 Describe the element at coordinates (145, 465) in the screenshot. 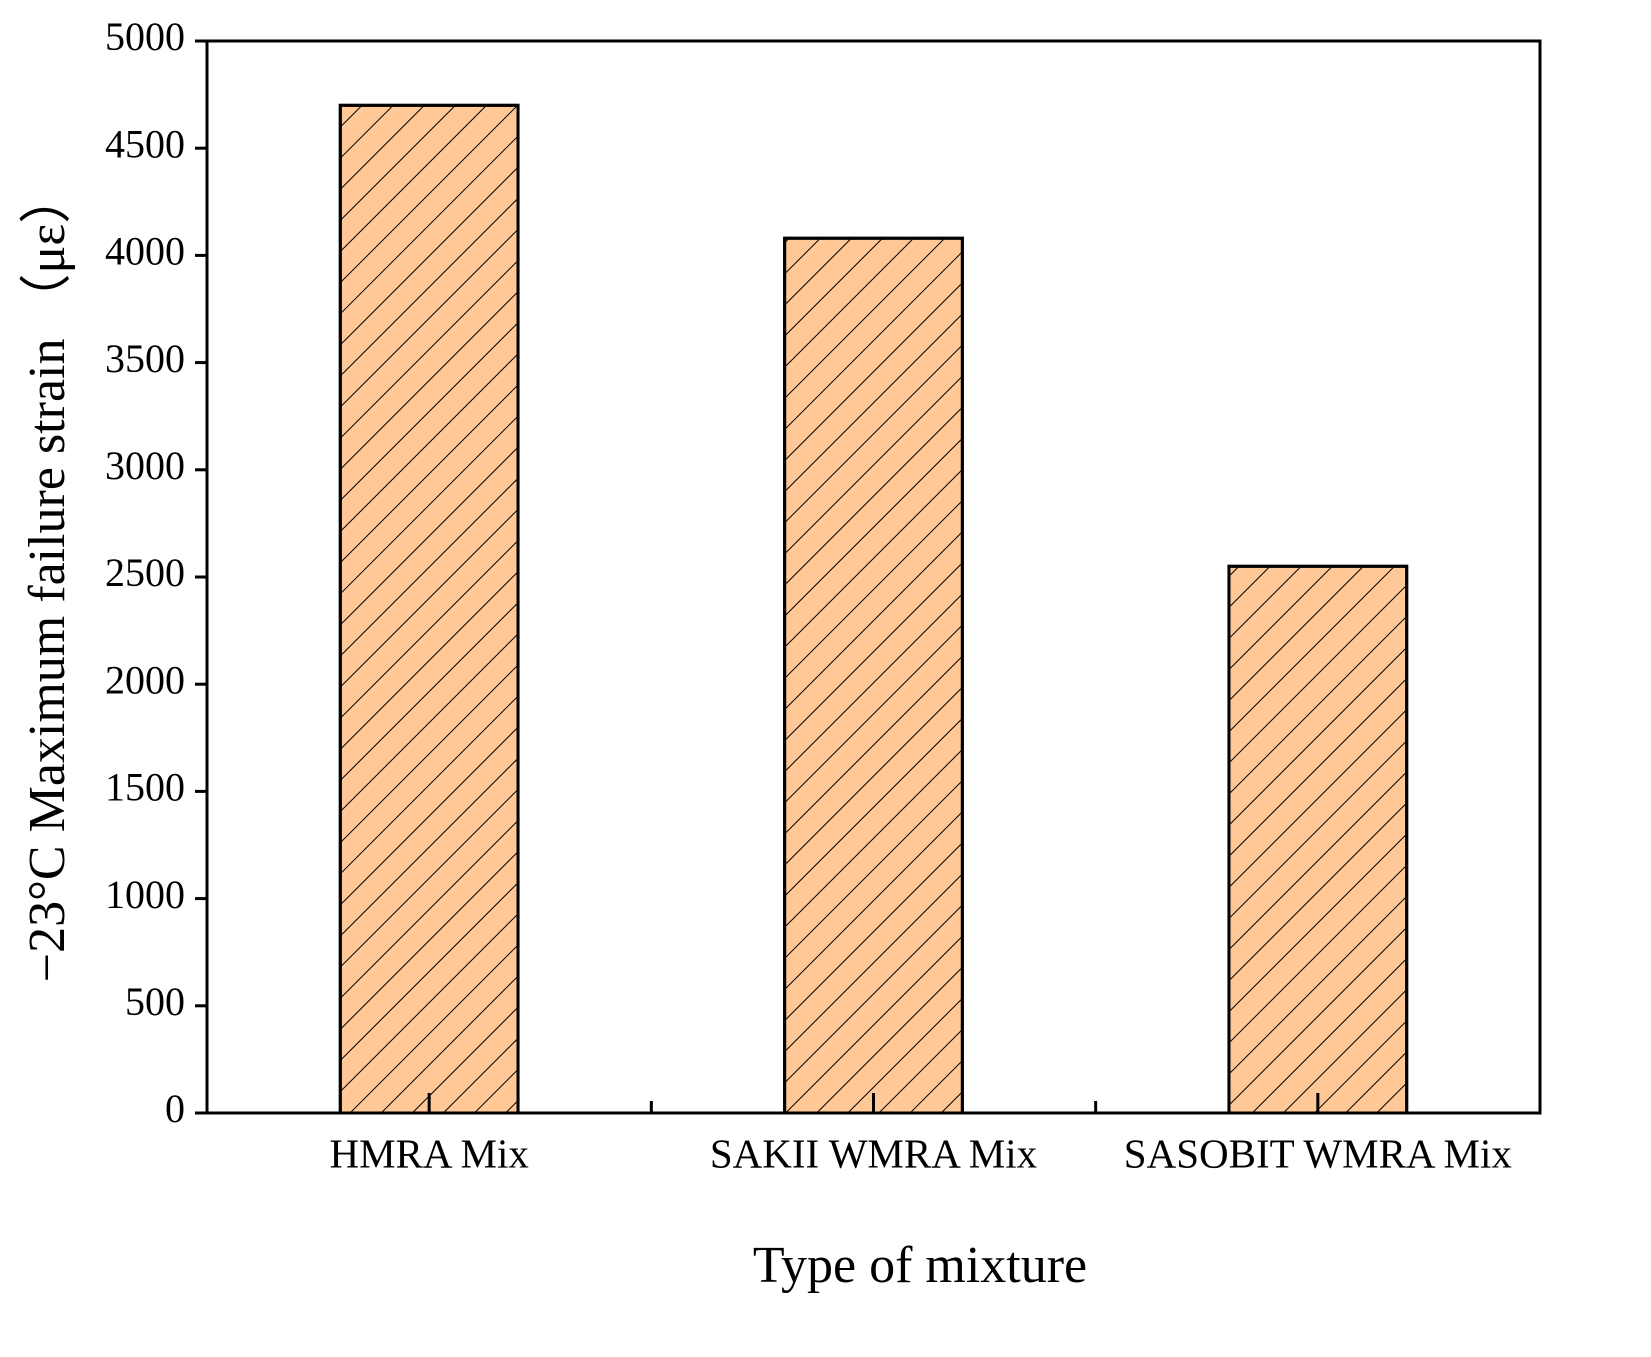

I see `y-tick-label: 3000` at that location.